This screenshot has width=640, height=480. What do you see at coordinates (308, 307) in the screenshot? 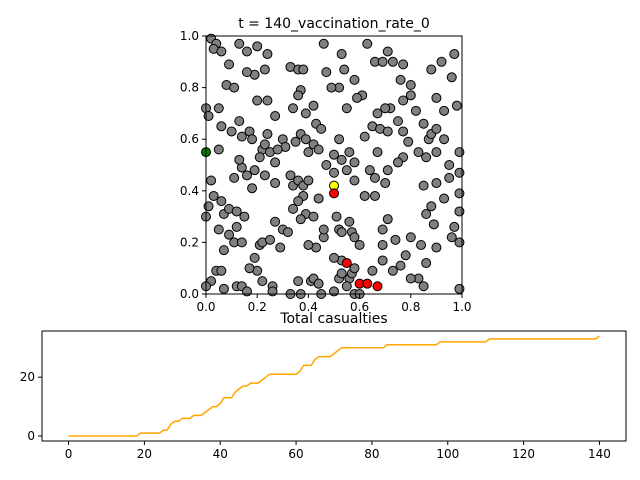
I see `x-tick-label: 0.4` at bounding box center [308, 307].